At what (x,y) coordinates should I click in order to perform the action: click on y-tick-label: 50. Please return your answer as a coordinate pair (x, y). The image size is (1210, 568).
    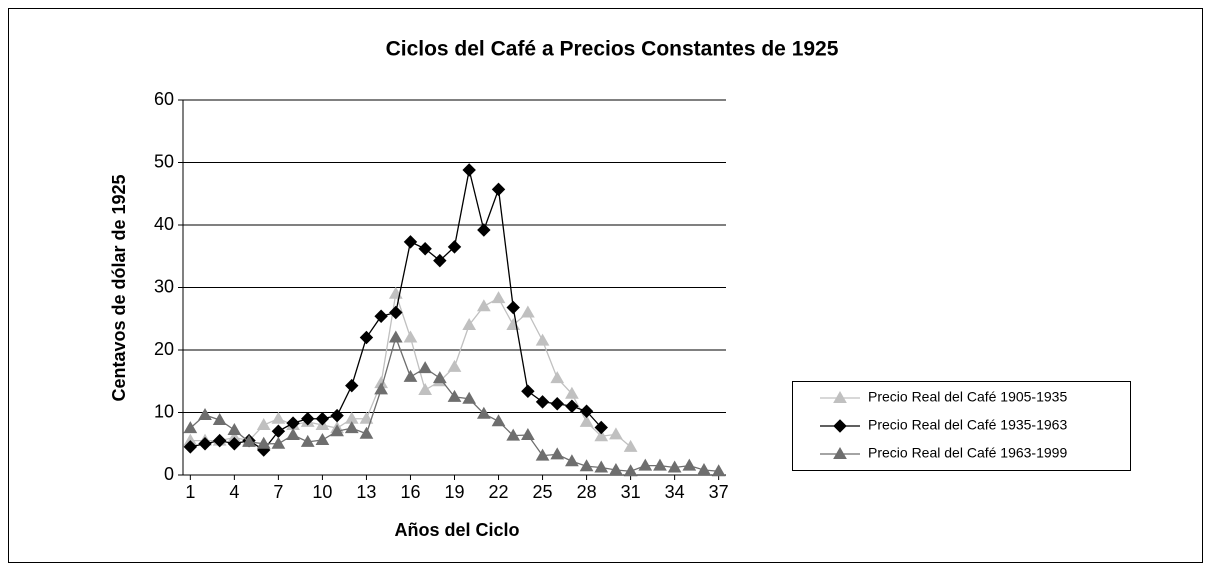
    Looking at the image, I should click on (164, 161).